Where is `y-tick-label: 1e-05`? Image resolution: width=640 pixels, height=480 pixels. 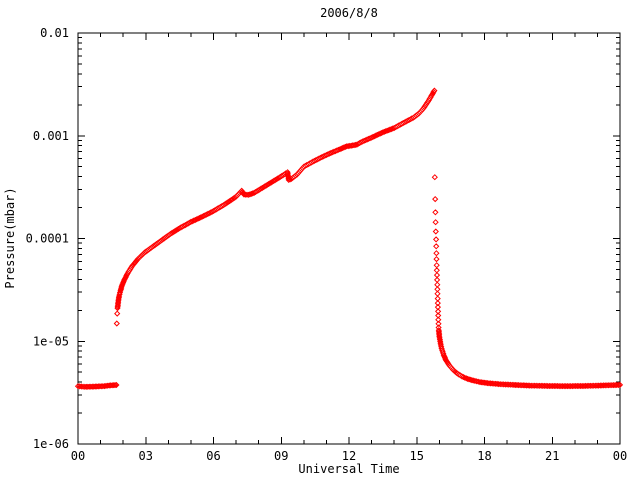
y-tick-label: 1e-05 is located at coordinates (51, 341).